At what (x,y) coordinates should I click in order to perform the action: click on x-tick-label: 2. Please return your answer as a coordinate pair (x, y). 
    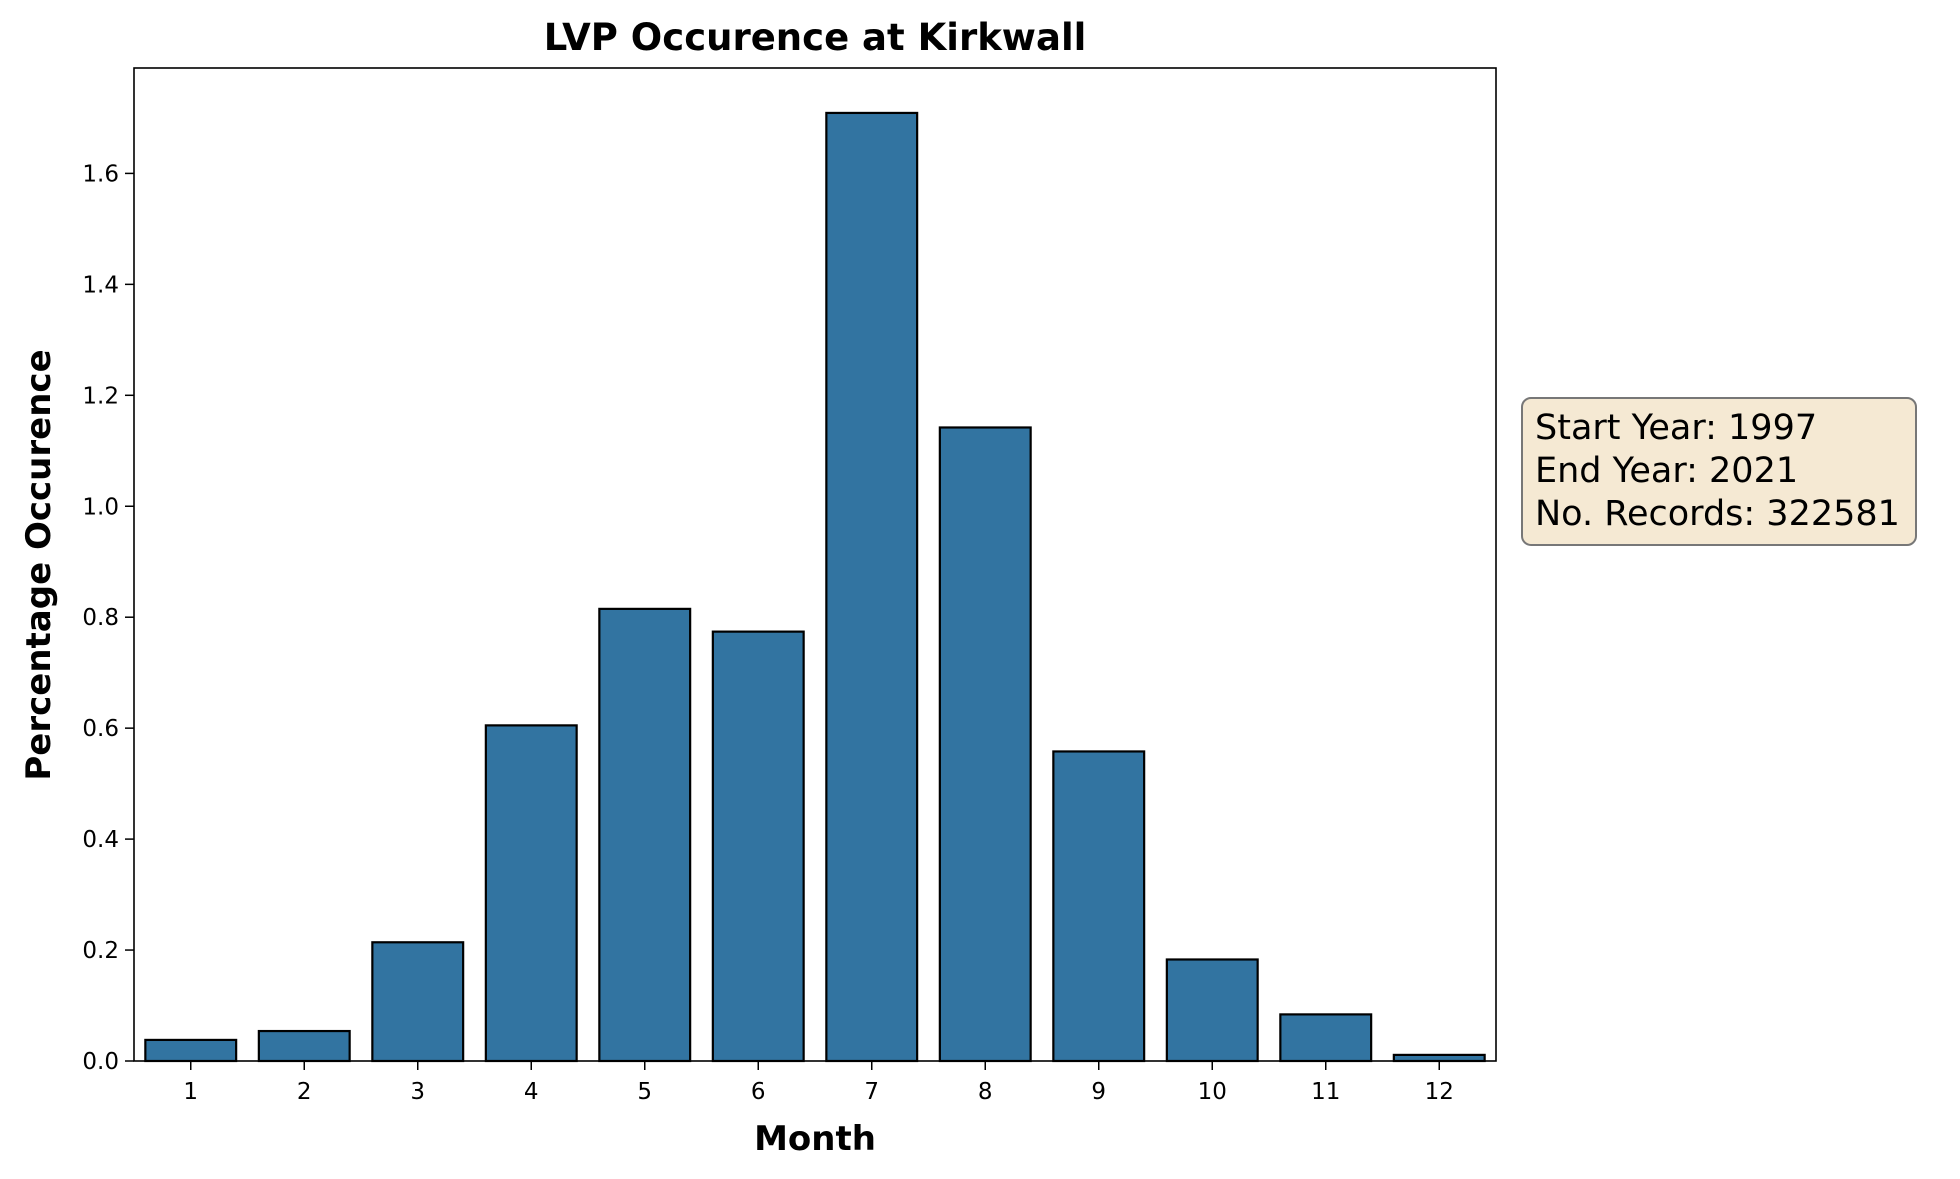
    Looking at the image, I should click on (304, 1092).